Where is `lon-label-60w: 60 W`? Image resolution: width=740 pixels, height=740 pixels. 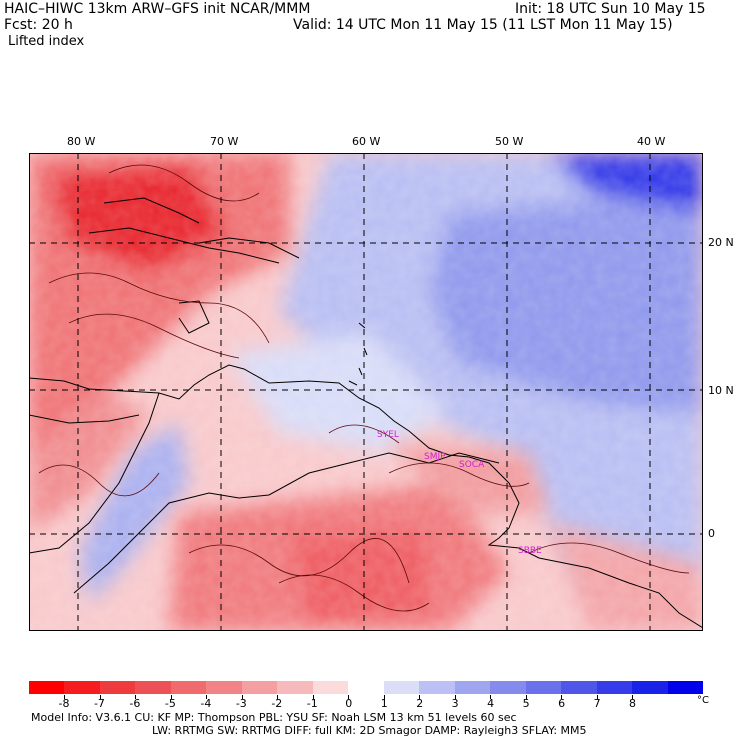 lon-label-60w: 60 W is located at coordinates (366, 141).